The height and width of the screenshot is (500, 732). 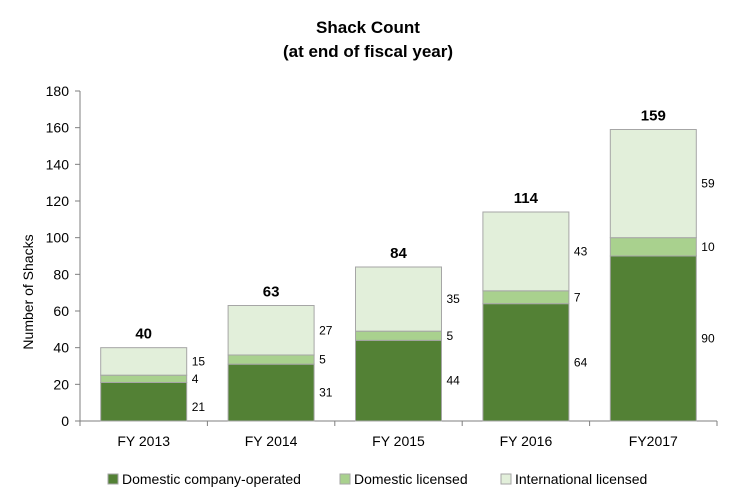 I want to click on total-label: 159, so click(x=653, y=116).